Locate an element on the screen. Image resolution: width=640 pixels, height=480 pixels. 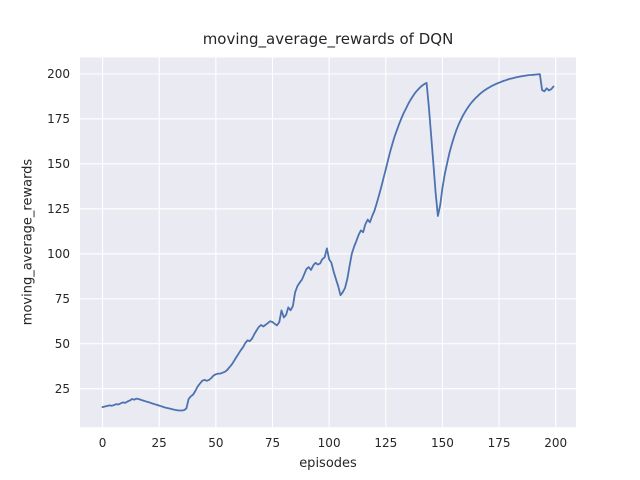
y-tick-label: 75 is located at coordinates (62, 298).